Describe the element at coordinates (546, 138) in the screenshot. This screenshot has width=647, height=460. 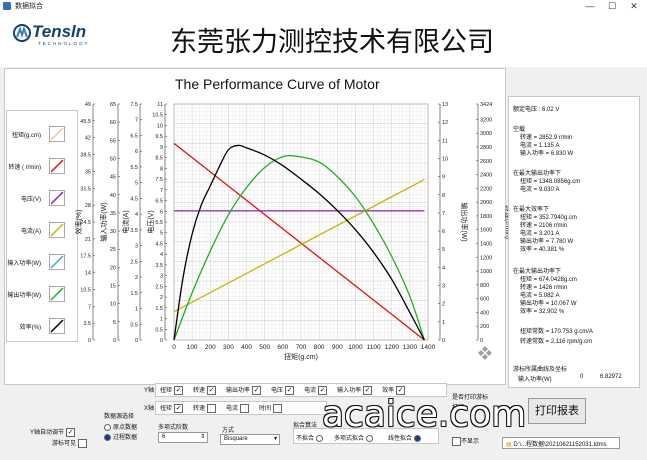
I see `noload-line: 转速 = 2852.9 r/min` at that location.